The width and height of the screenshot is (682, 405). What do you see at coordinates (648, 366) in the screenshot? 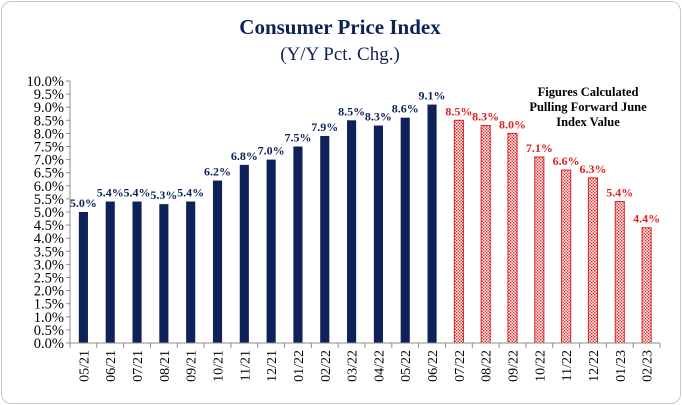
I see `x-tick-label: 02/23` at bounding box center [648, 366].